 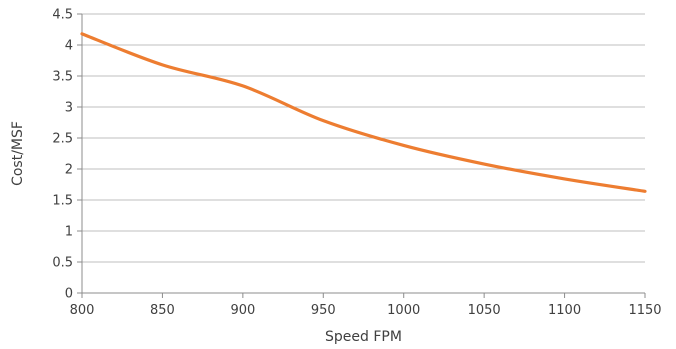 I want to click on x-tick-label: 900, so click(x=242, y=310).